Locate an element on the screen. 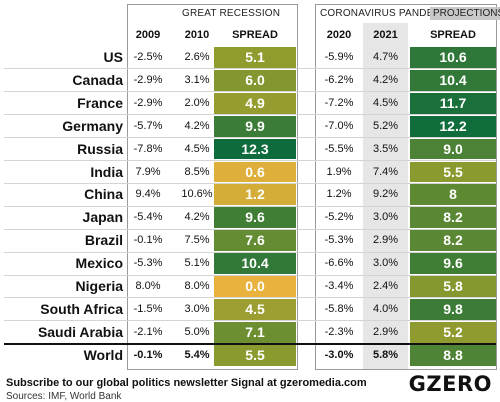 This screenshot has width=500, height=402. value-2020: 1.2% is located at coordinates (339, 194).